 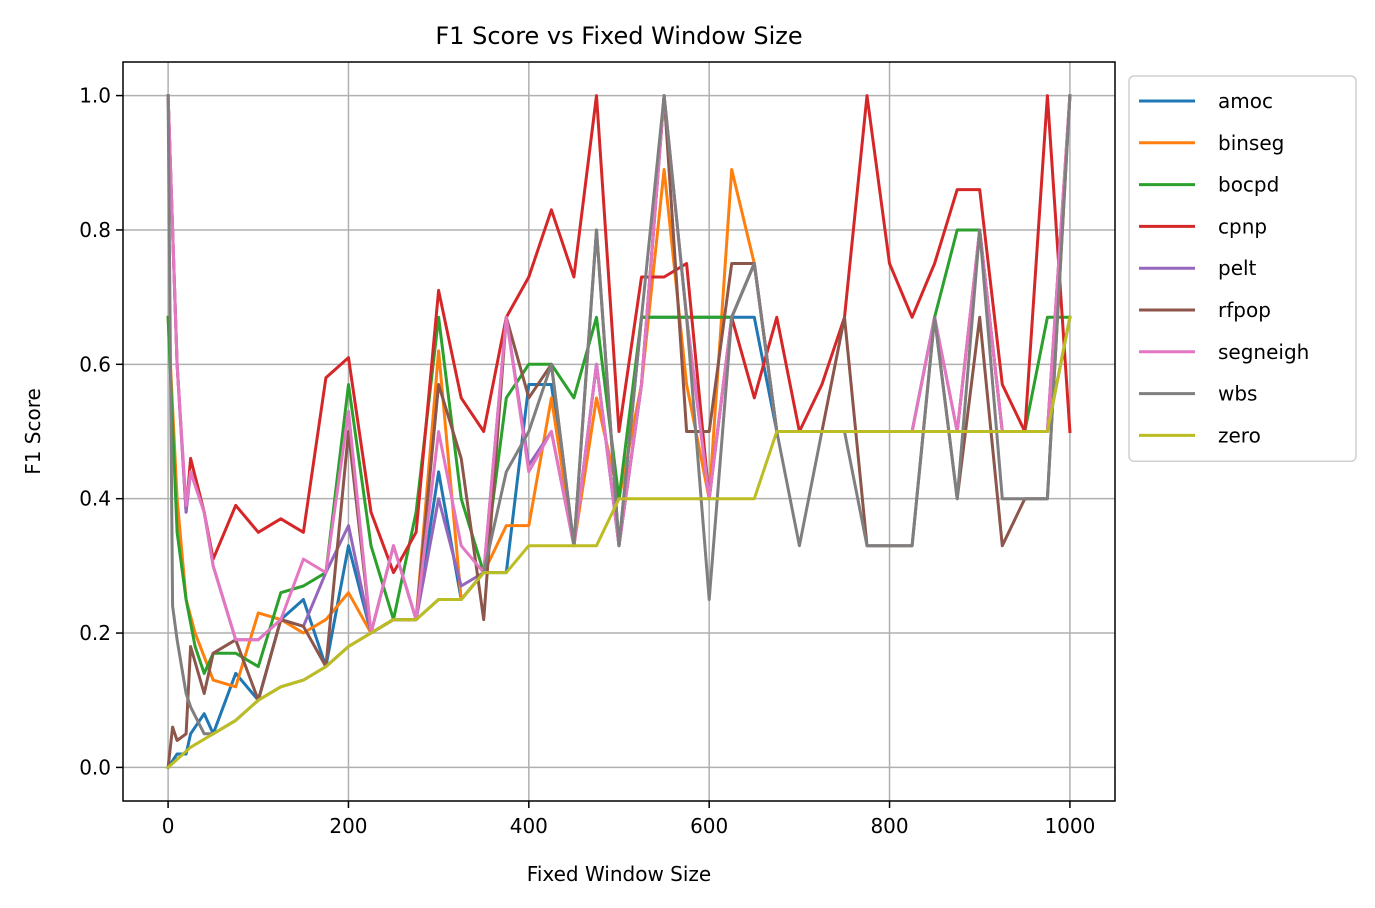 I want to click on legend-box, so click(x=1242, y=268).